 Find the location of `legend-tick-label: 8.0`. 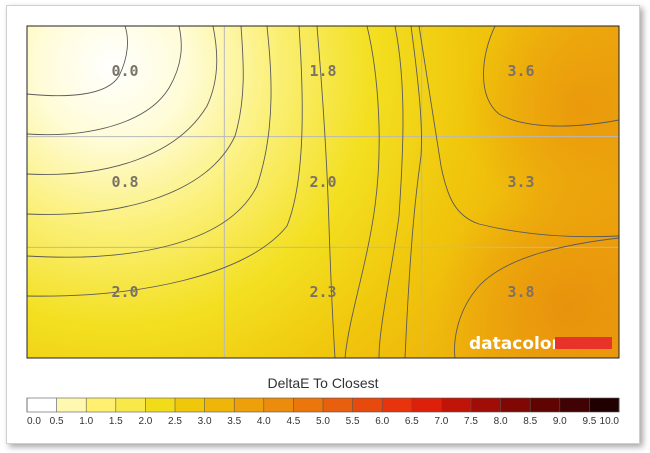

legend-tick-label: 8.0 is located at coordinates (501, 421).